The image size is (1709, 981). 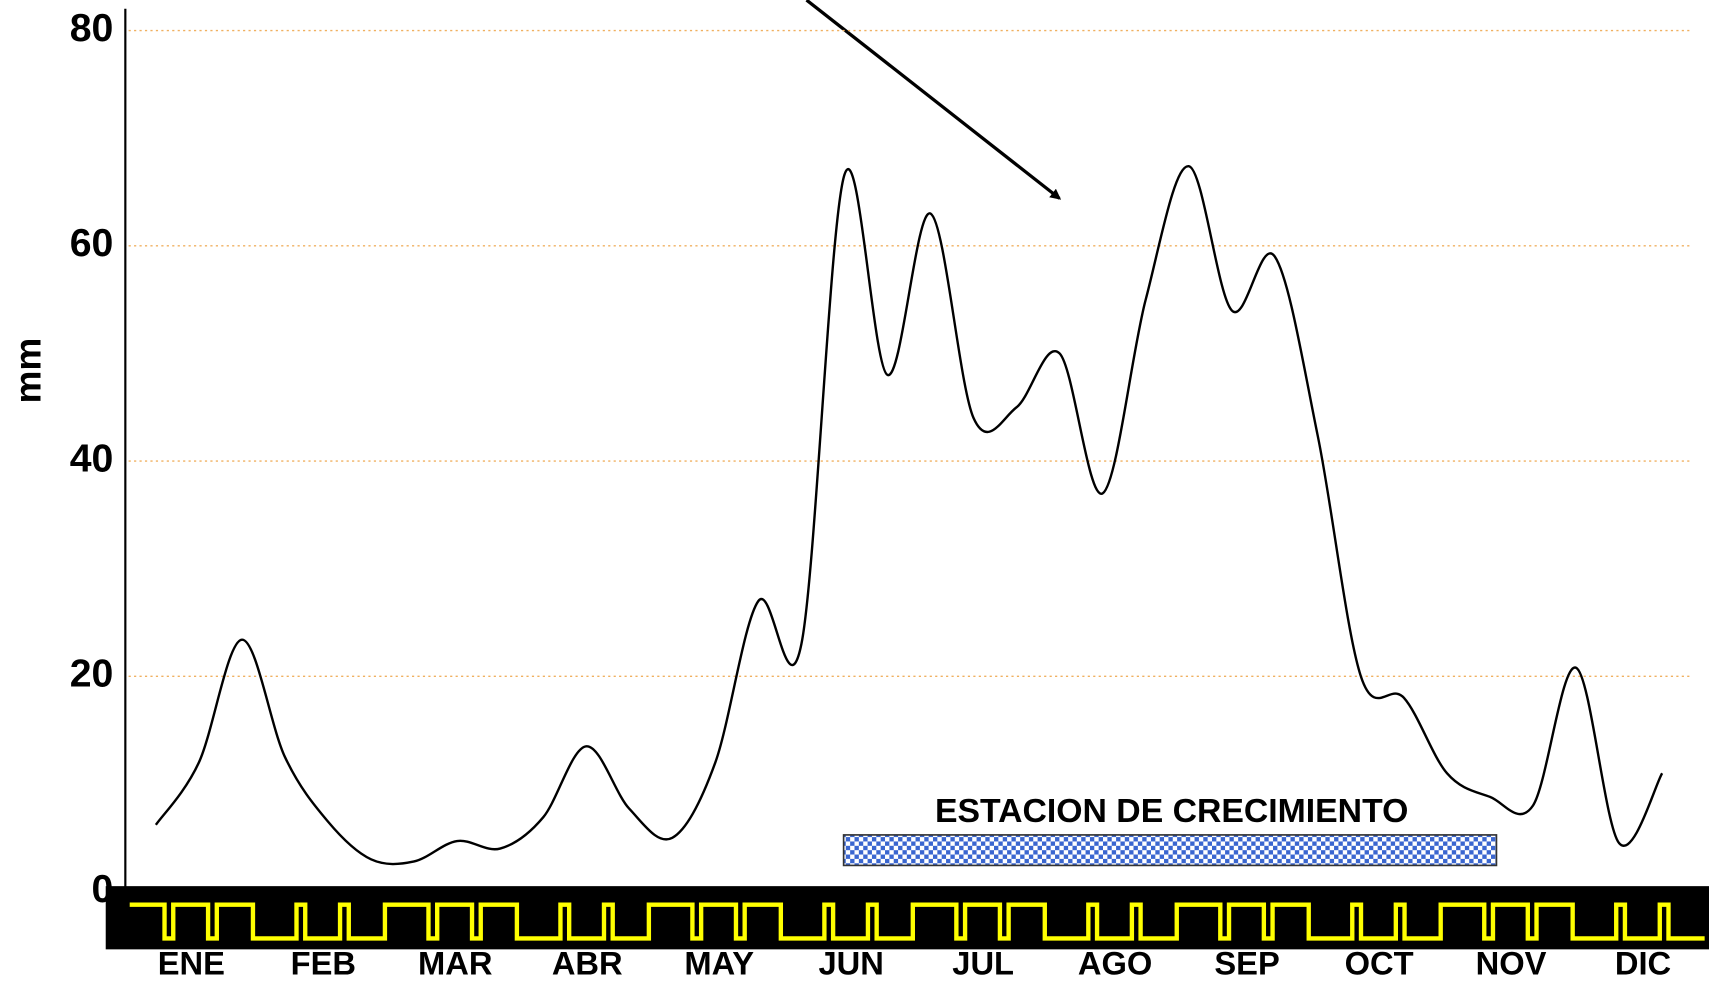 I want to click on x-tick-label: MAR, so click(x=455, y=962).